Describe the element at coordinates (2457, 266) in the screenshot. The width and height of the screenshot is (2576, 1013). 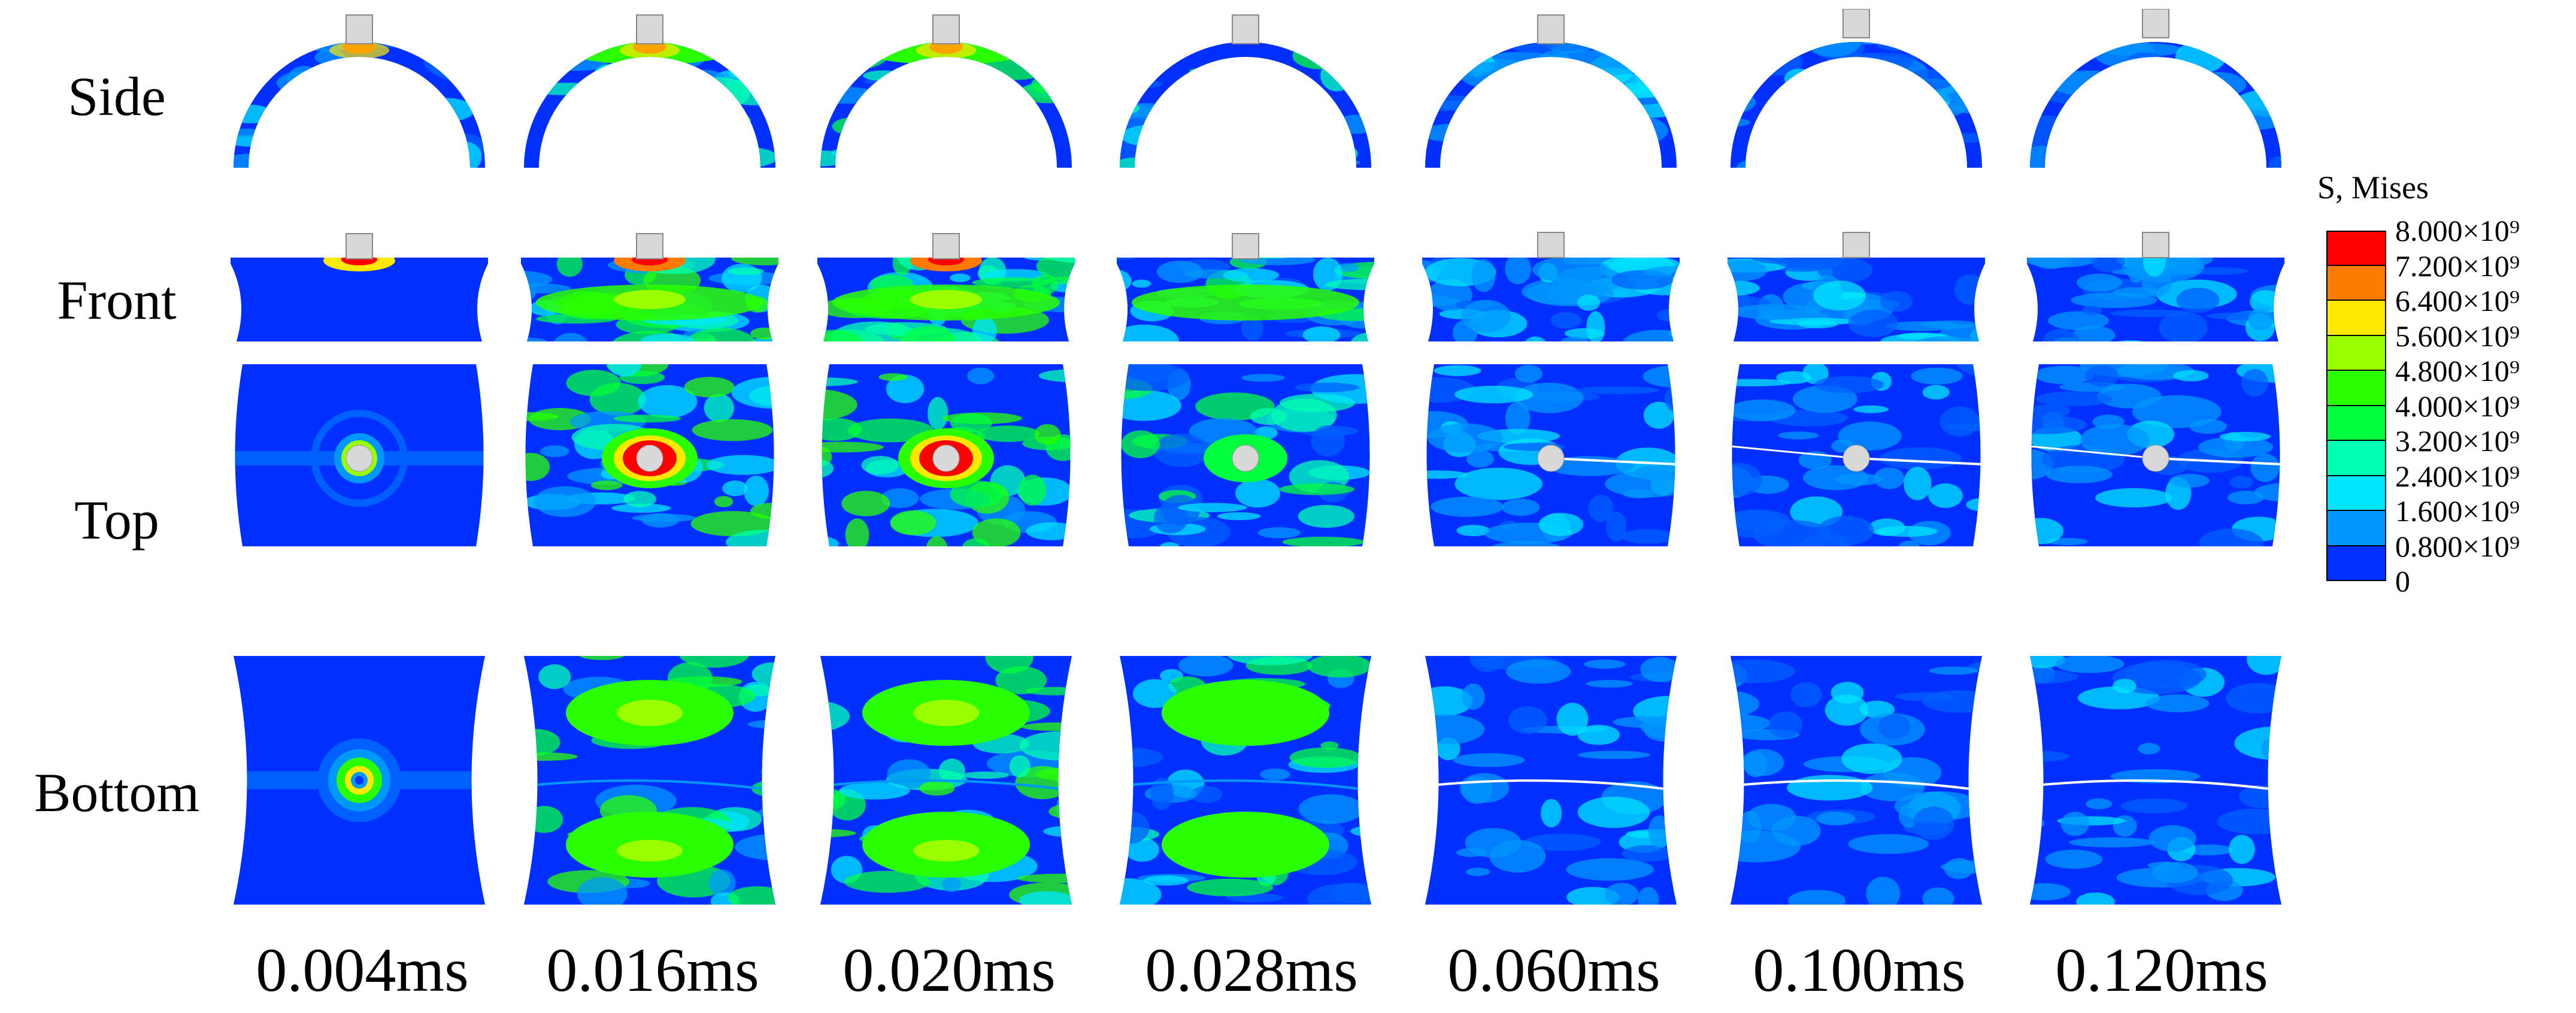
I see `legend-tick-label: 7.200×10⁹` at that location.